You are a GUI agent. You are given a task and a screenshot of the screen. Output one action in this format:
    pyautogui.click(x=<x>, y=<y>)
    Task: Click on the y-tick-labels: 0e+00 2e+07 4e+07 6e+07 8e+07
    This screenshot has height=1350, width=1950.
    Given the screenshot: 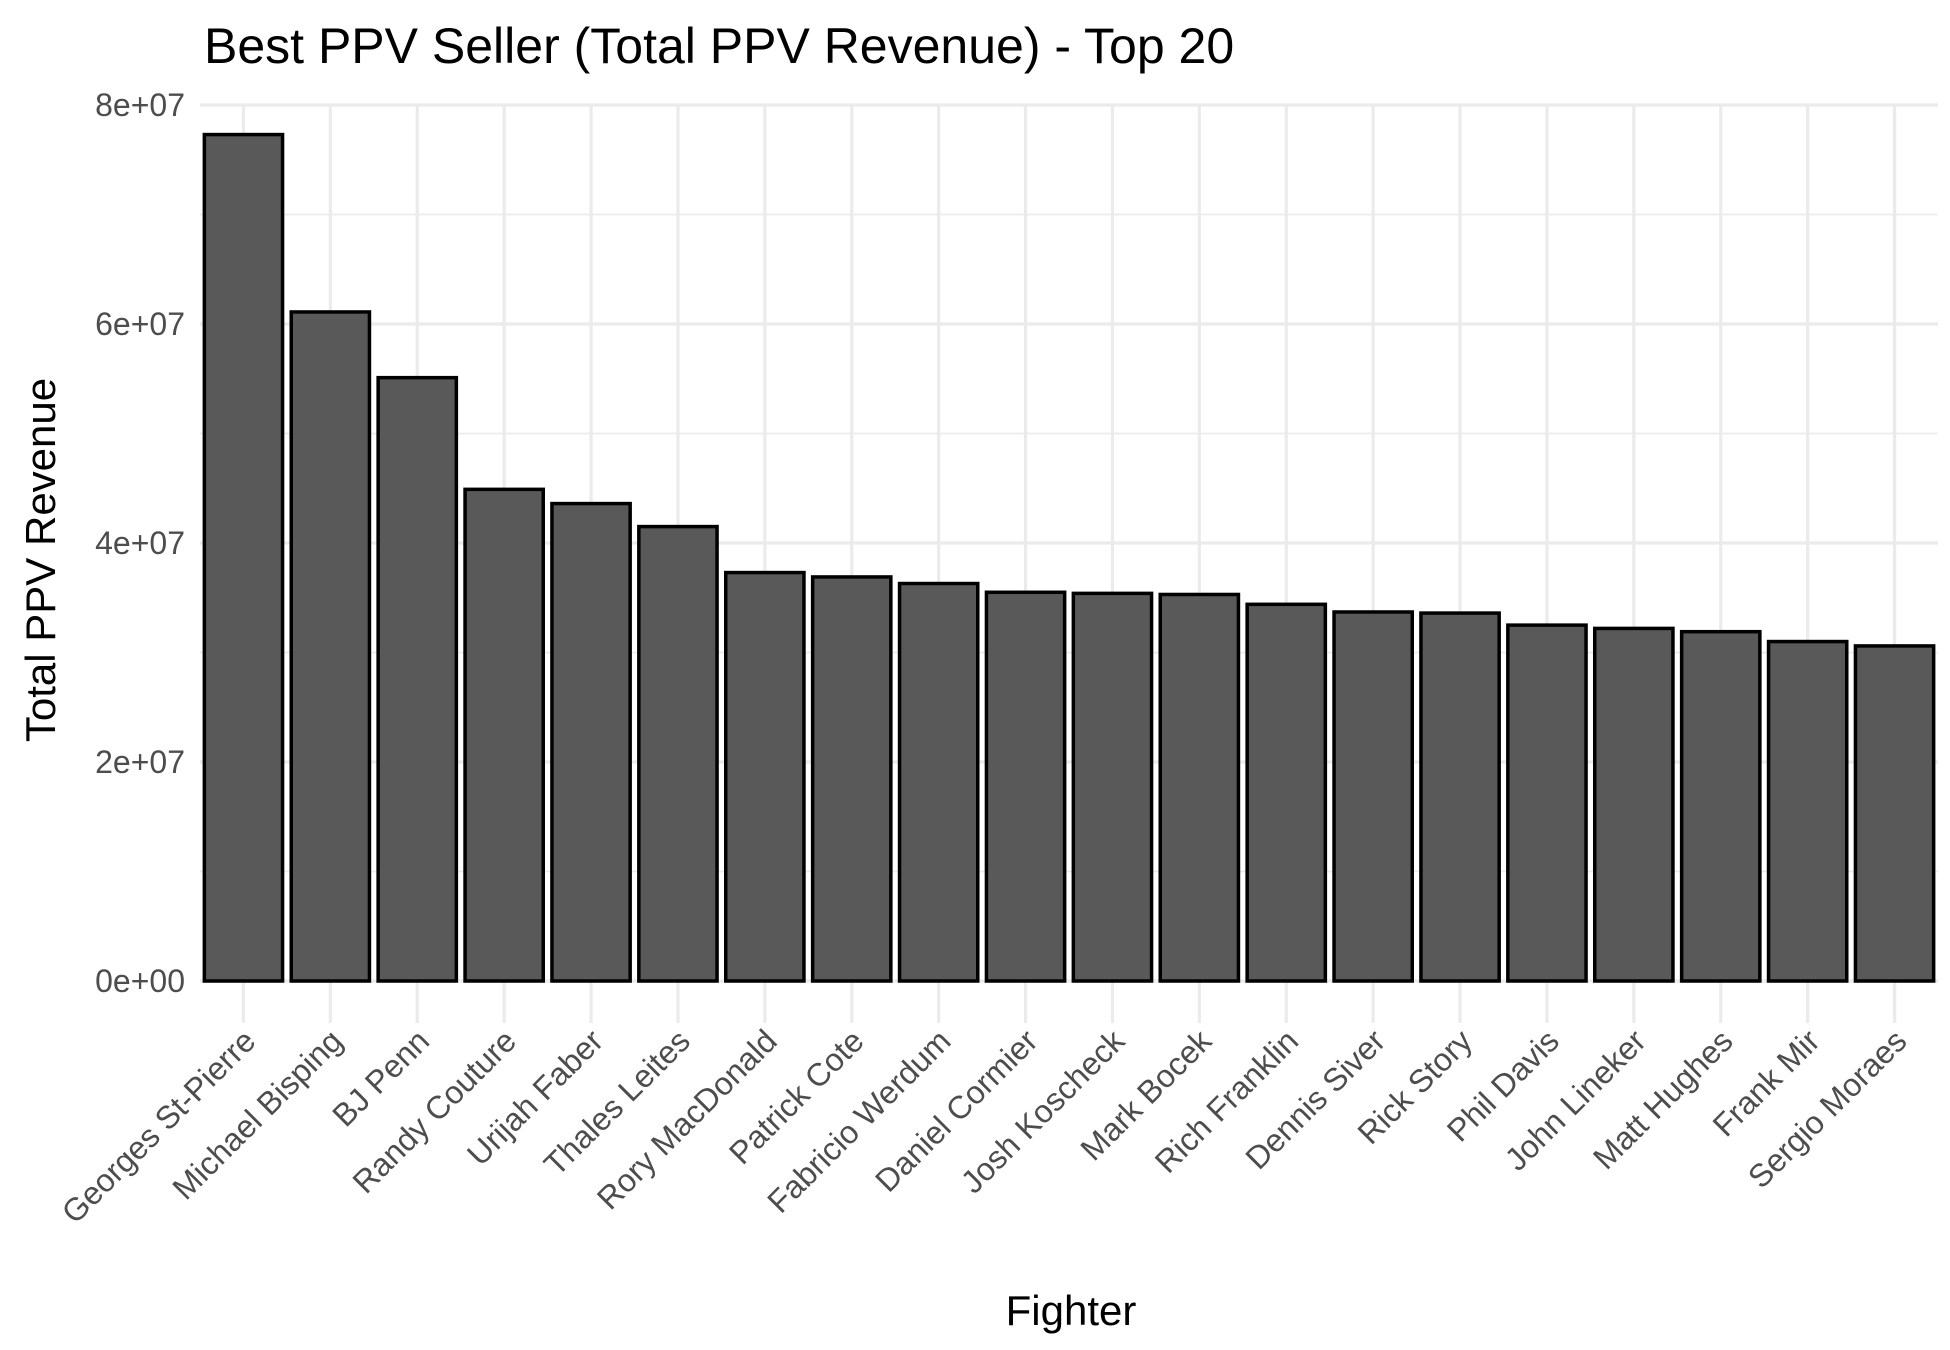 What is the action you would take?
    pyautogui.click(x=140, y=543)
    